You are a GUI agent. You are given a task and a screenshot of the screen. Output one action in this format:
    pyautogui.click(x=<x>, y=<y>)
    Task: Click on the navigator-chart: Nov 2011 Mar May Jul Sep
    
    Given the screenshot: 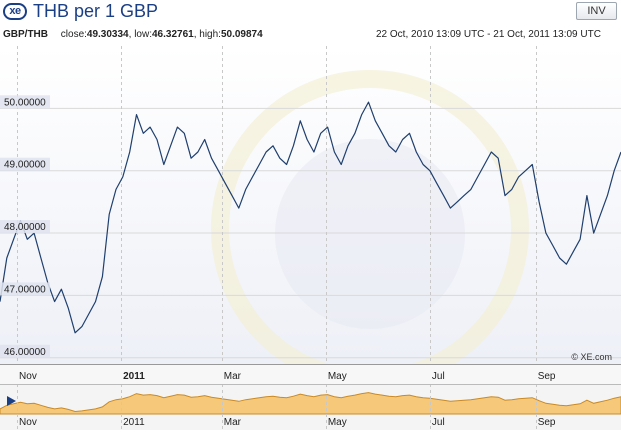 What is the action you would take?
    pyautogui.click(x=310, y=407)
    